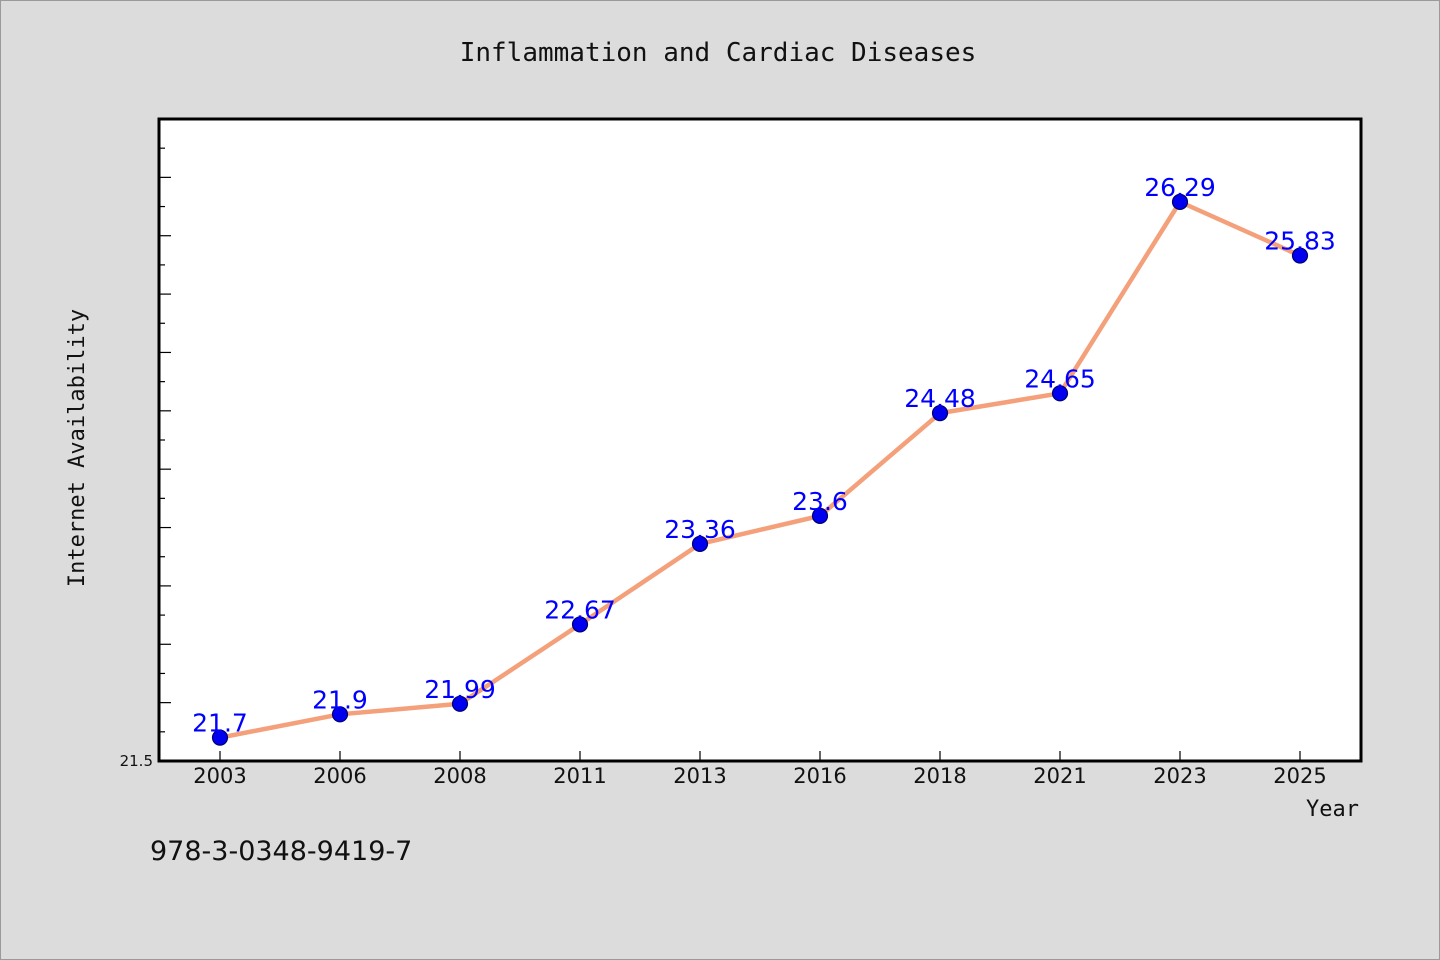 The height and width of the screenshot is (960, 1440). I want to click on data-label: 21.9, so click(340, 699).